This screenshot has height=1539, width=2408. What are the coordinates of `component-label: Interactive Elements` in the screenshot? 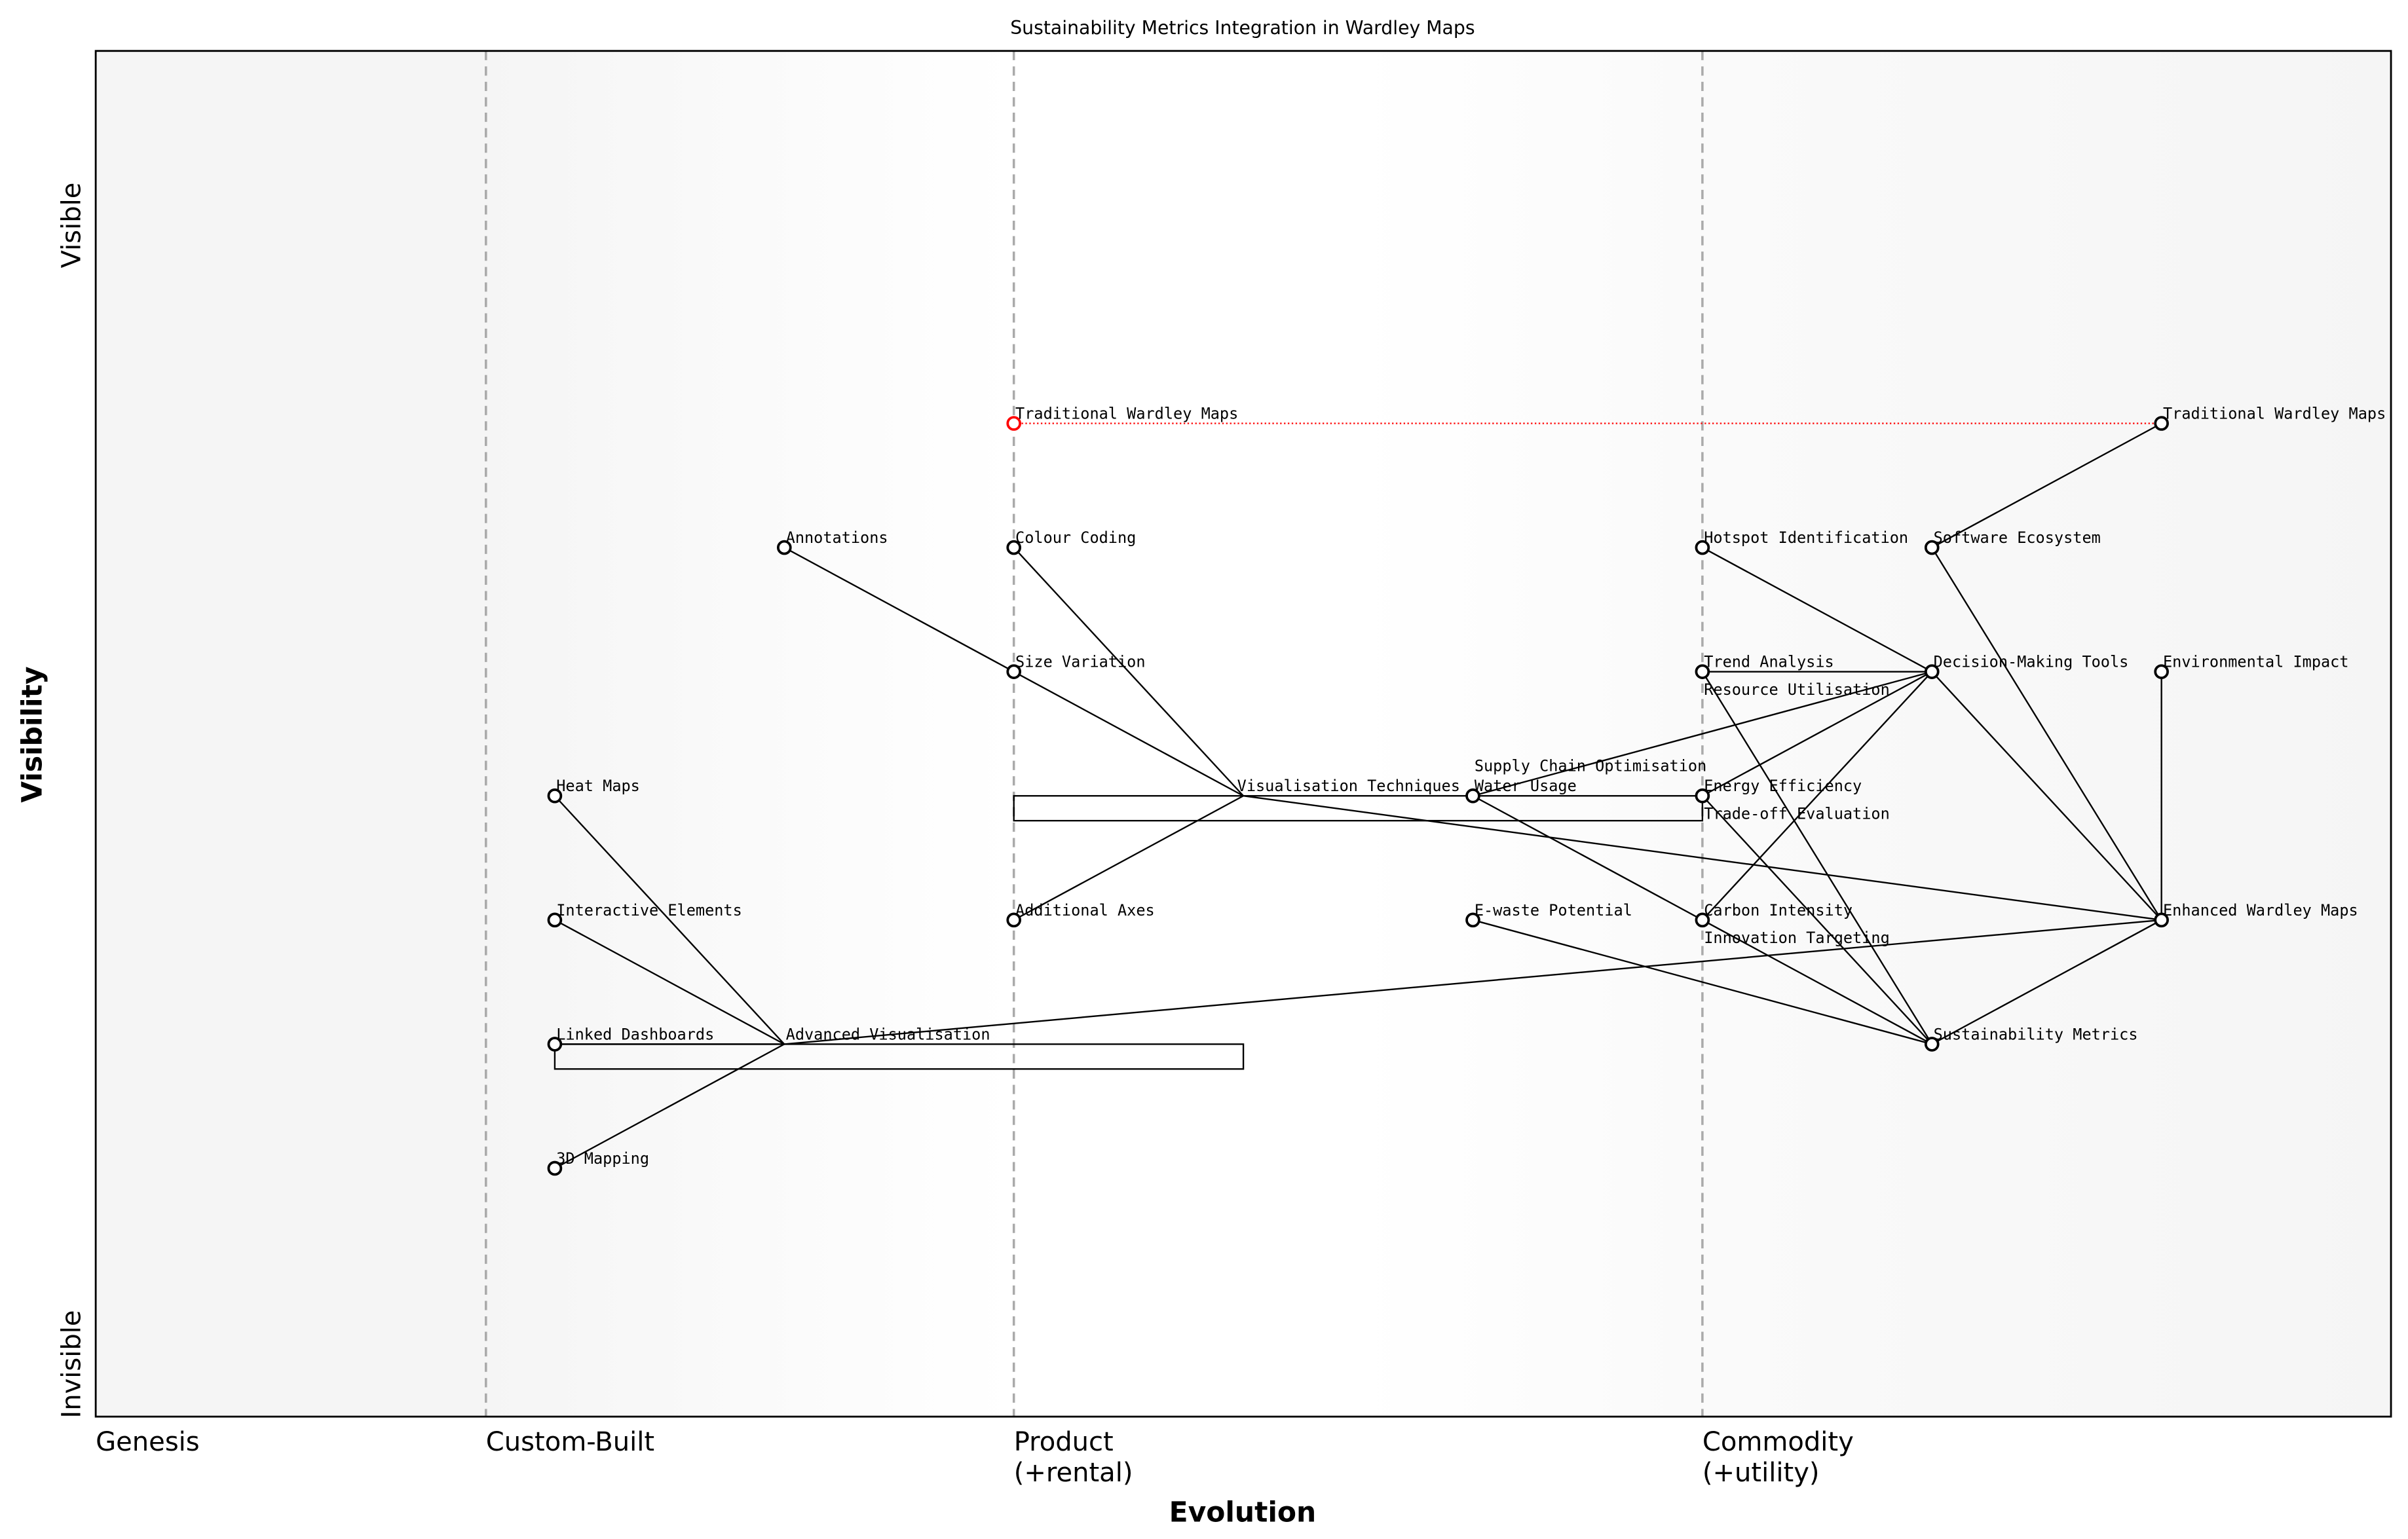 It's located at (649, 910).